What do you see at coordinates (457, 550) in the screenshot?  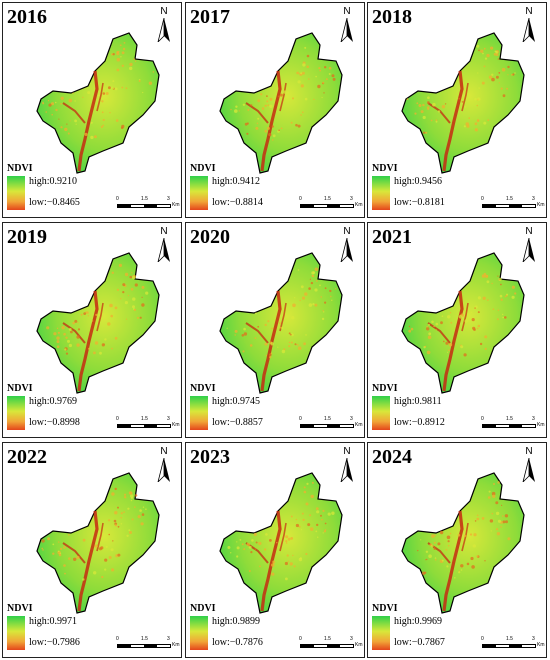 I see `map-panel-2024: 2024 N NDVI high:0.9969 low:−0.7867 0` at bounding box center [457, 550].